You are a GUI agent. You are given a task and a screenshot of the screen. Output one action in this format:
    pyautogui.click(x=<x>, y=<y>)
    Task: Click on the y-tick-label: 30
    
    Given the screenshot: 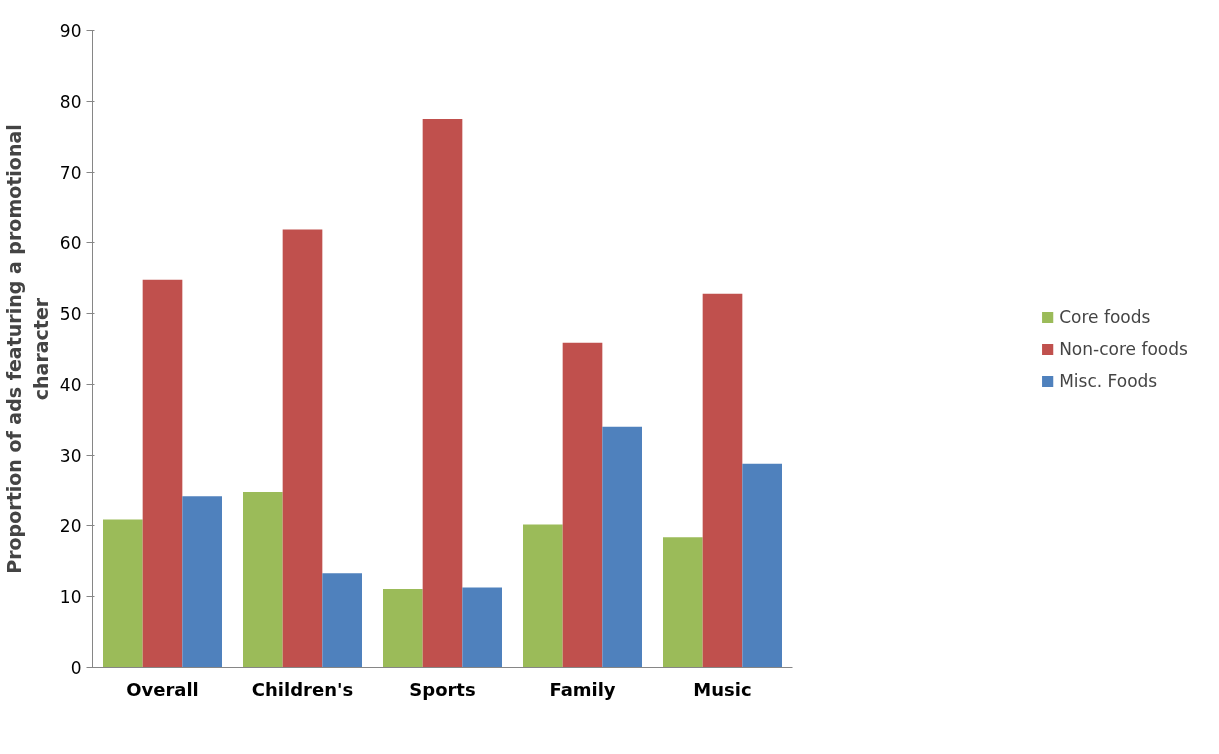 What is the action you would take?
    pyautogui.click(x=70, y=455)
    